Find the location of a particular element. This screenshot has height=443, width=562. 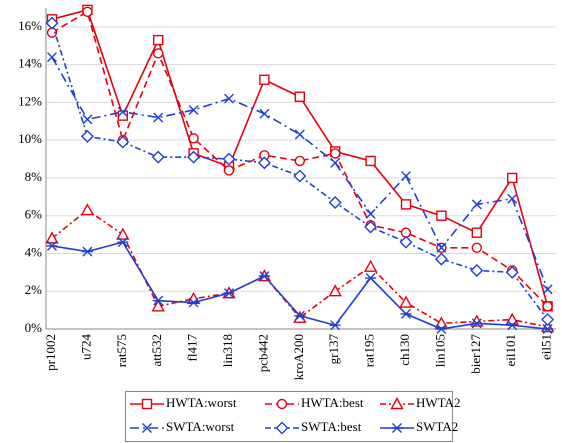

y-tick-label: 16% is located at coordinates (30, 25).